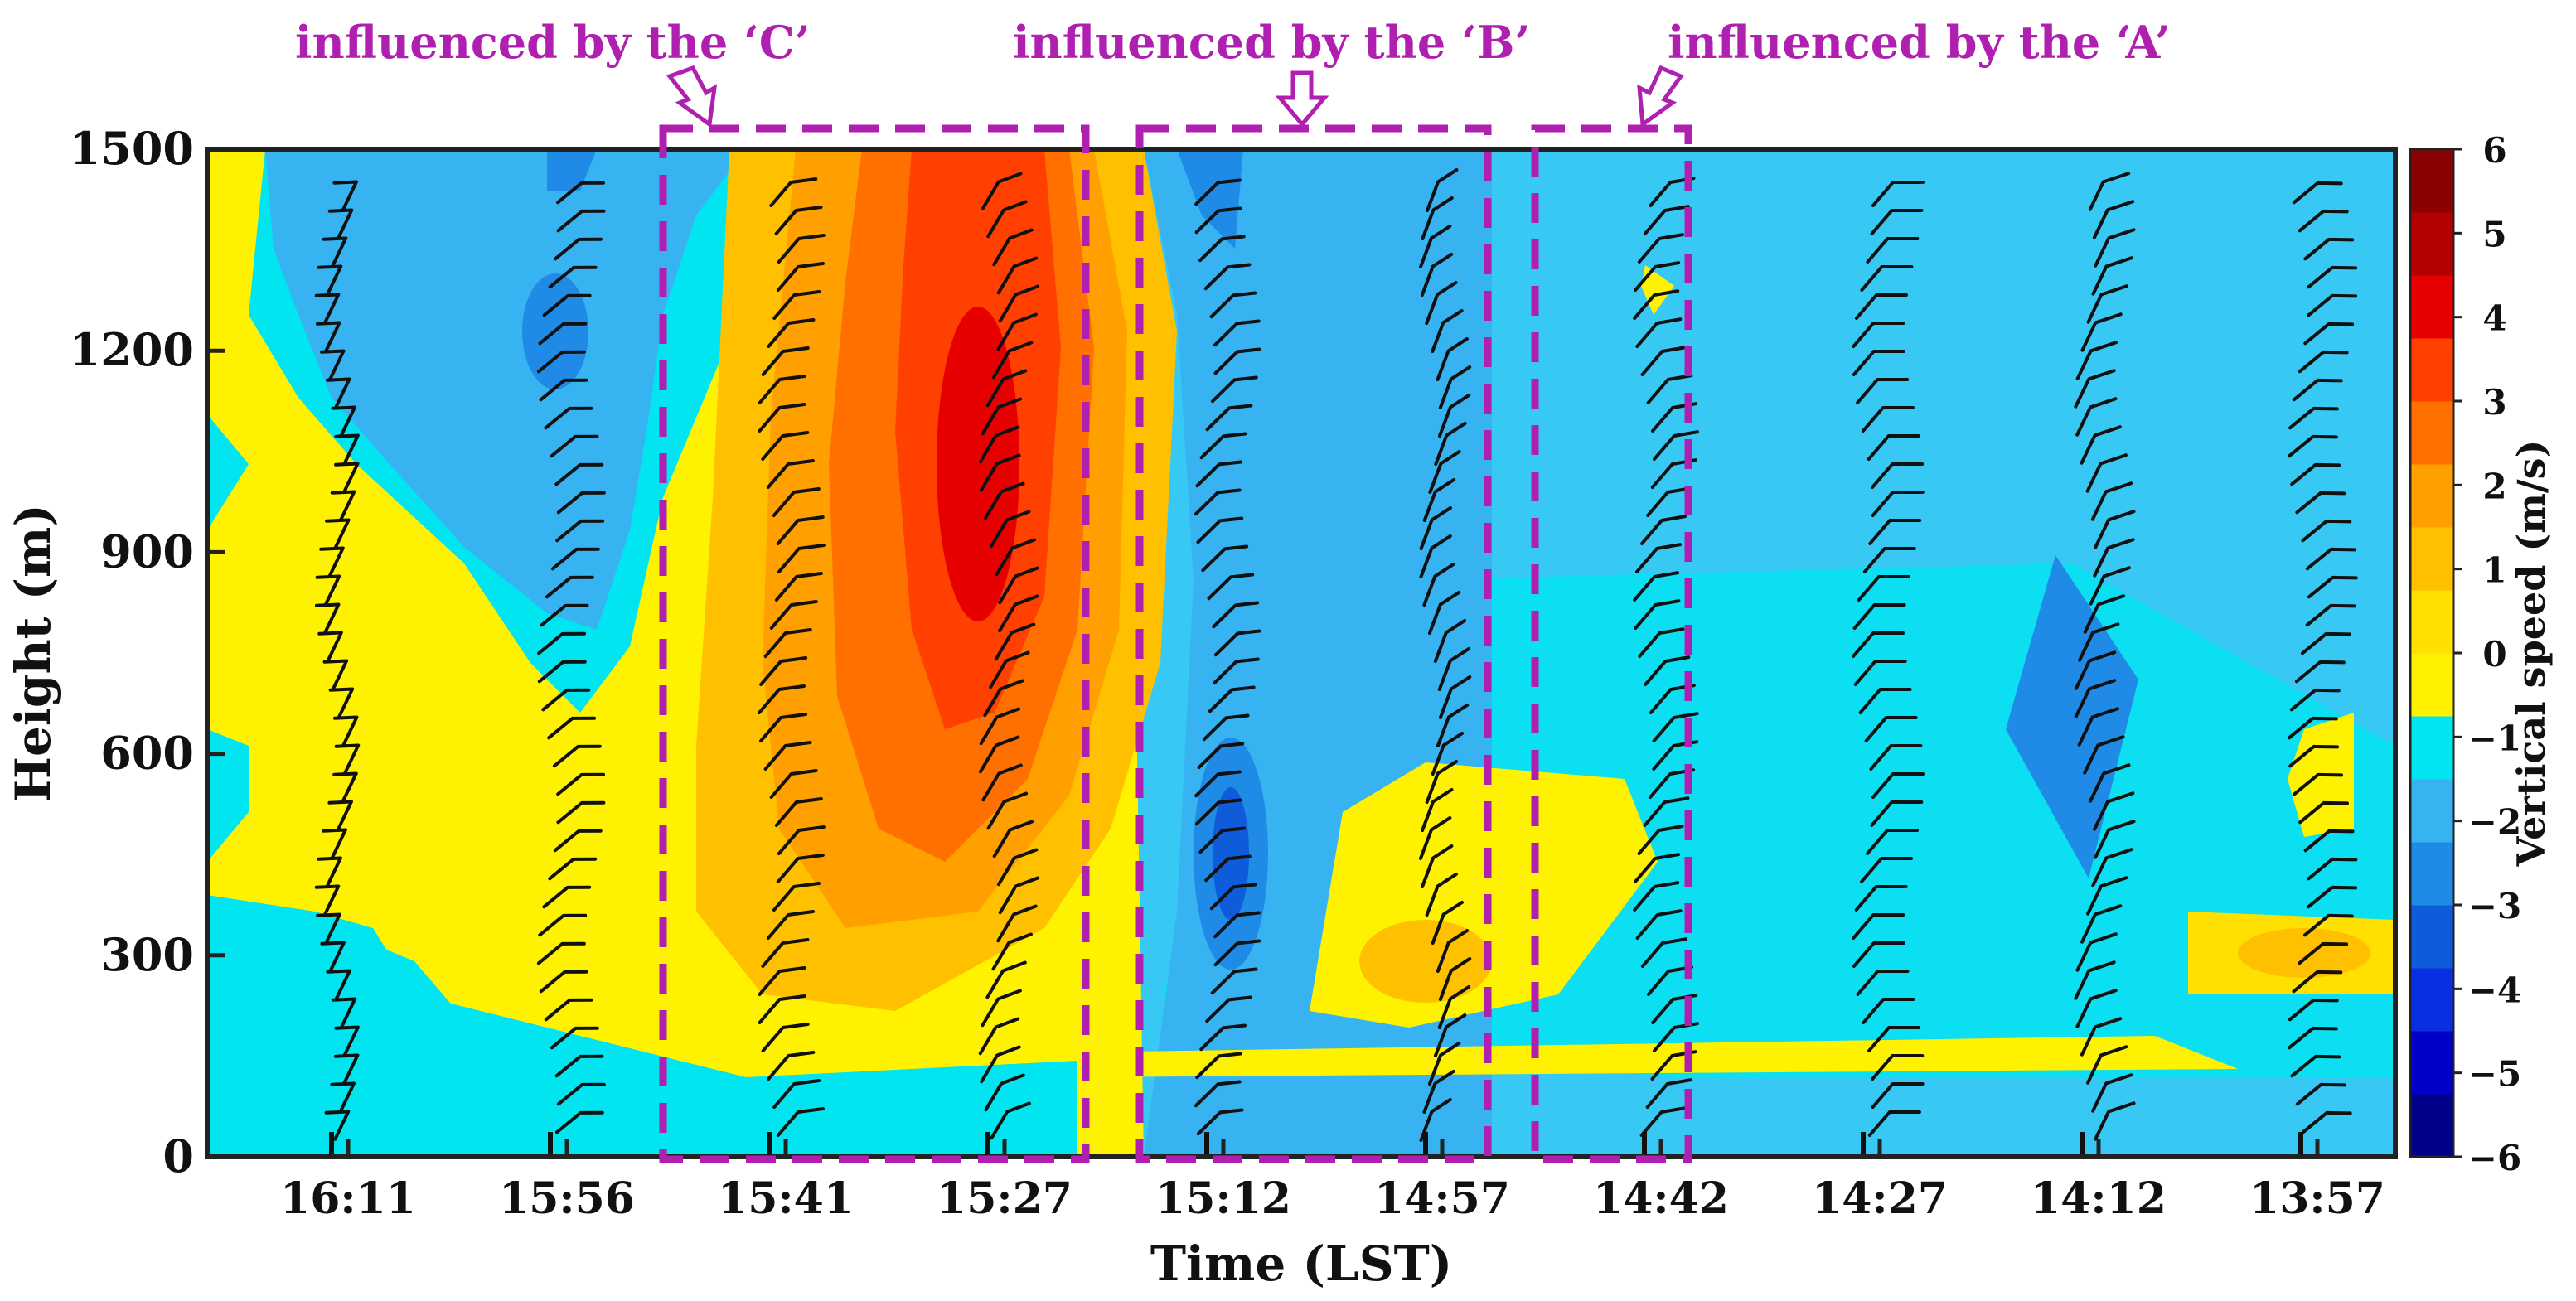 The image size is (2576, 1301). What do you see at coordinates (2072, 716) in the screenshot?
I see `field-right-blue-diamond` at bounding box center [2072, 716].